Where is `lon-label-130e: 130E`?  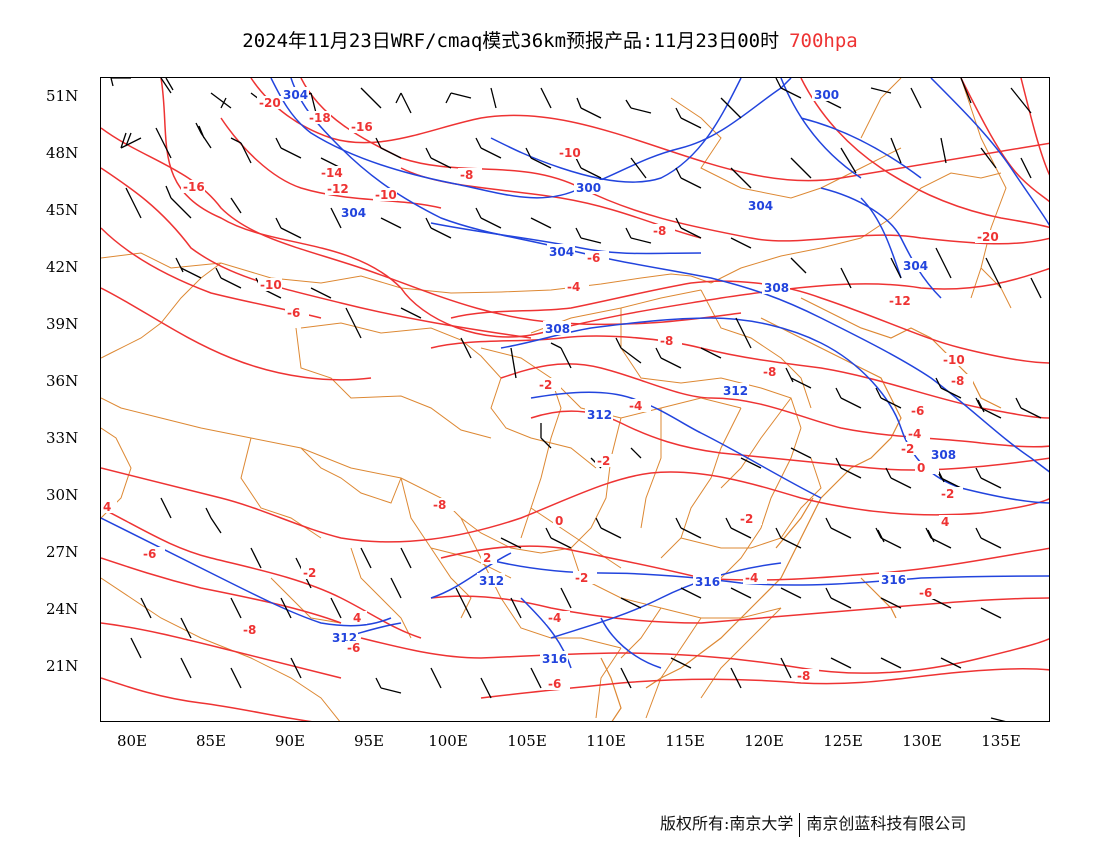
lon-label-130e: 130E is located at coordinates (922, 741).